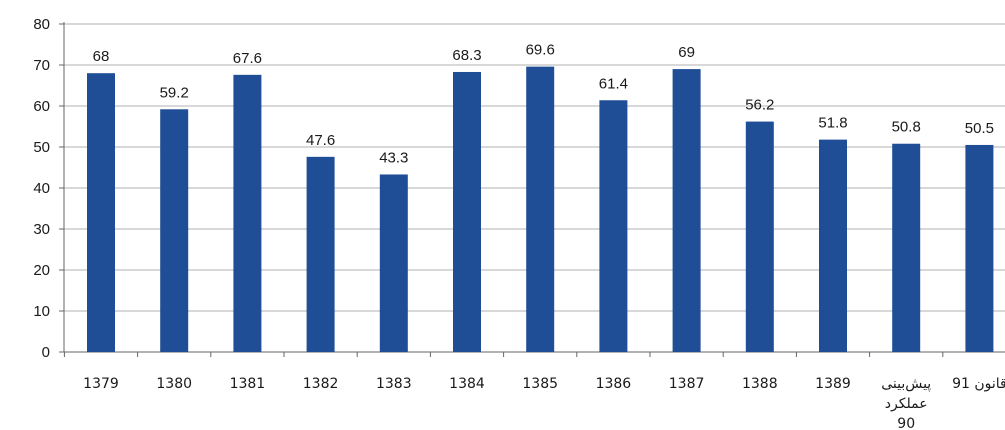 Image resolution: width=1005 pixels, height=430 pixels. I want to click on data-label: 59.2, so click(174, 92).